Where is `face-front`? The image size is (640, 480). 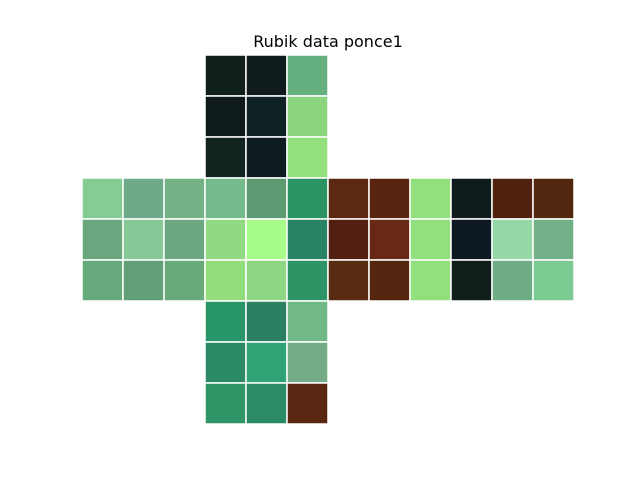 face-front is located at coordinates (266, 239).